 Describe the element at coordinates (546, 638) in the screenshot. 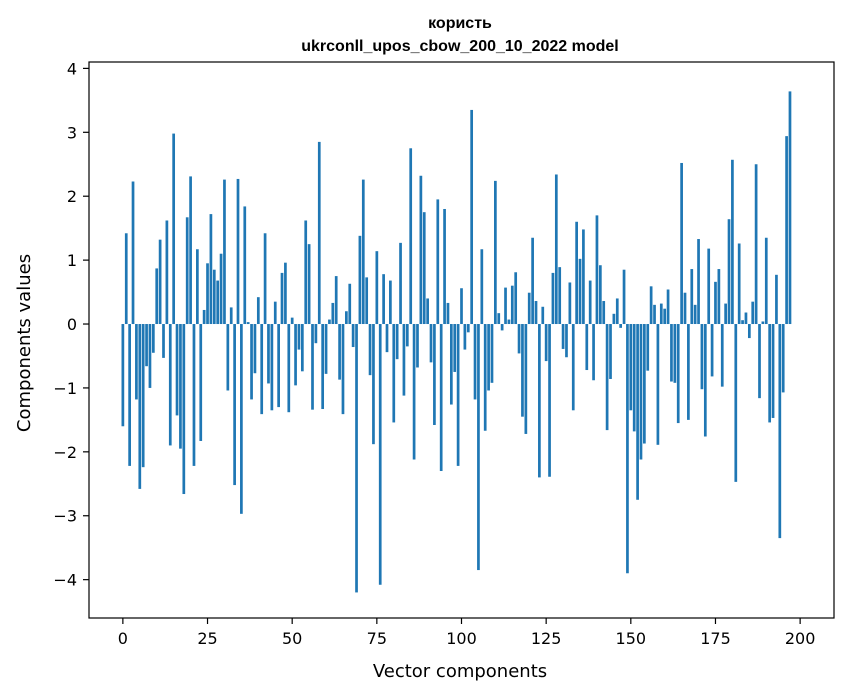

I see `x-tick-label: 125` at that location.